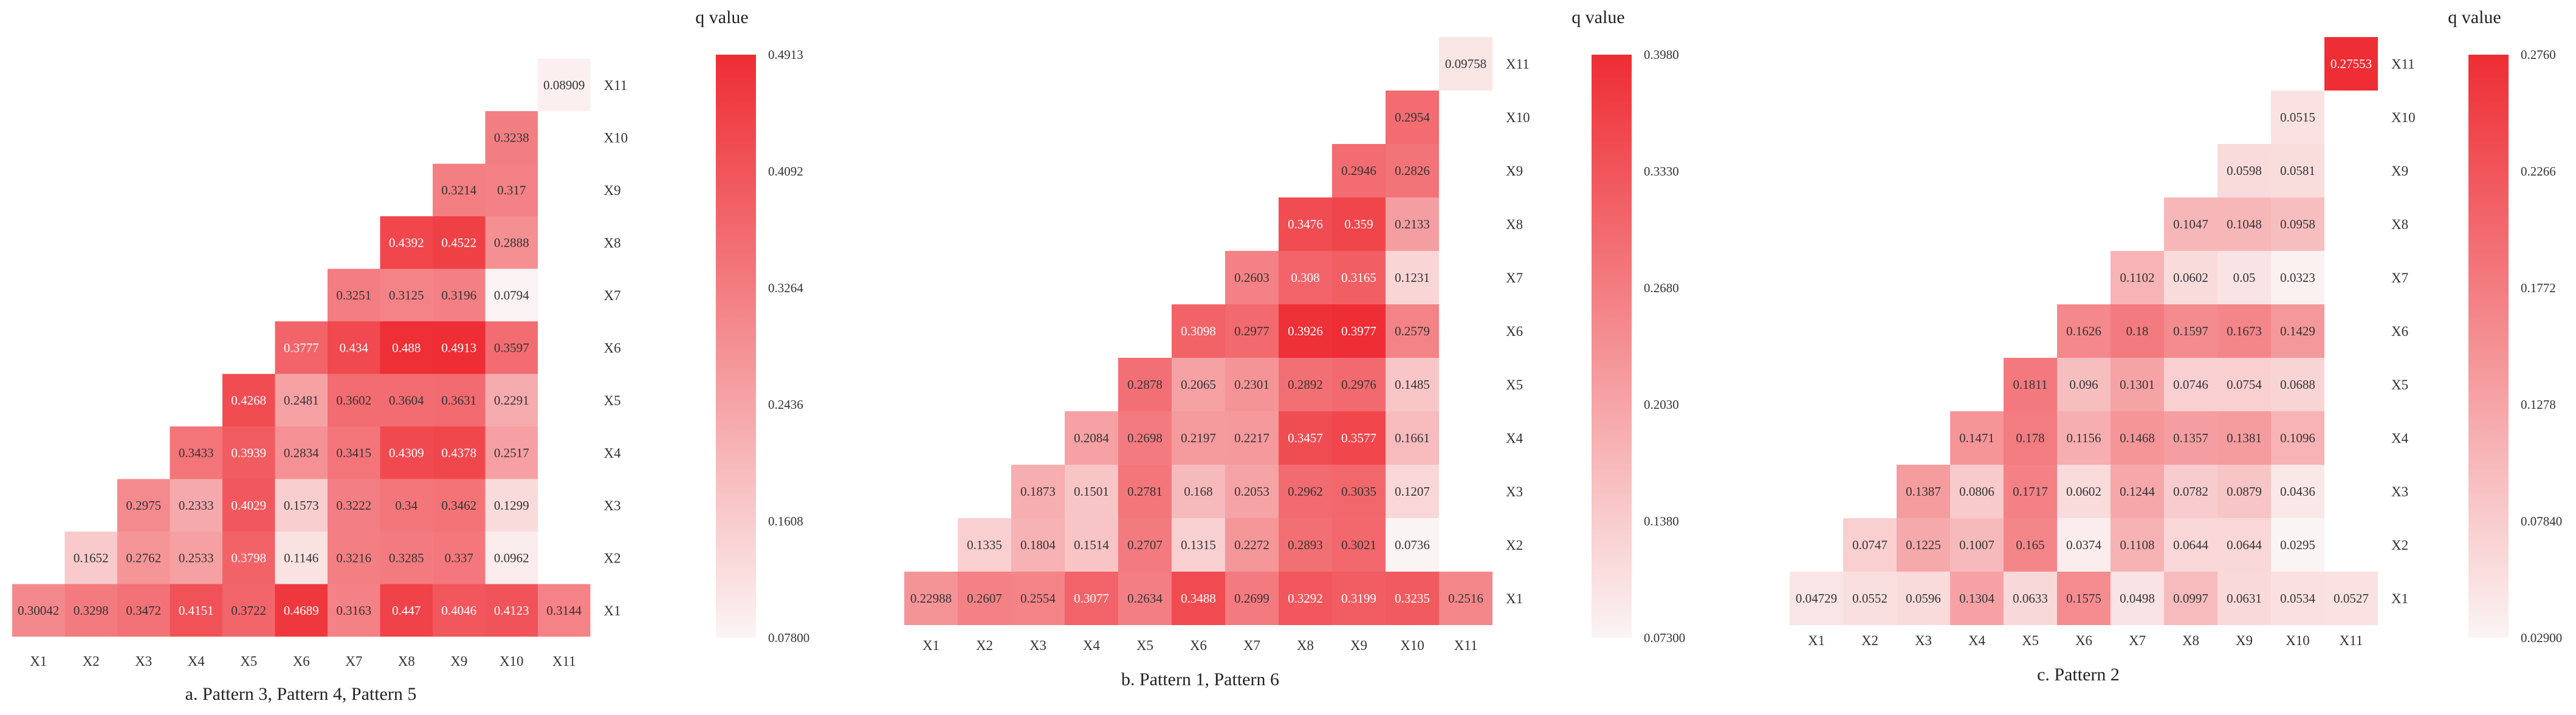 This screenshot has height=715, width=2576. What do you see at coordinates (984, 598) in the screenshot?
I see `cell-value-label: 0.2607` at bounding box center [984, 598].